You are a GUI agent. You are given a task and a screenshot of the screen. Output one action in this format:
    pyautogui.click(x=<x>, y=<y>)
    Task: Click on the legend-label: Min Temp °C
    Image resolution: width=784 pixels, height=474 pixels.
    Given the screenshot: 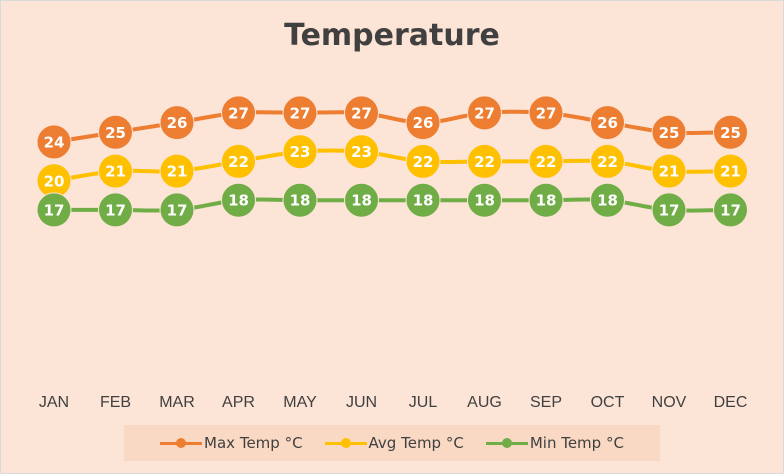 What is the action you would take?
    pyautogui.click(x=576, y=443)
    